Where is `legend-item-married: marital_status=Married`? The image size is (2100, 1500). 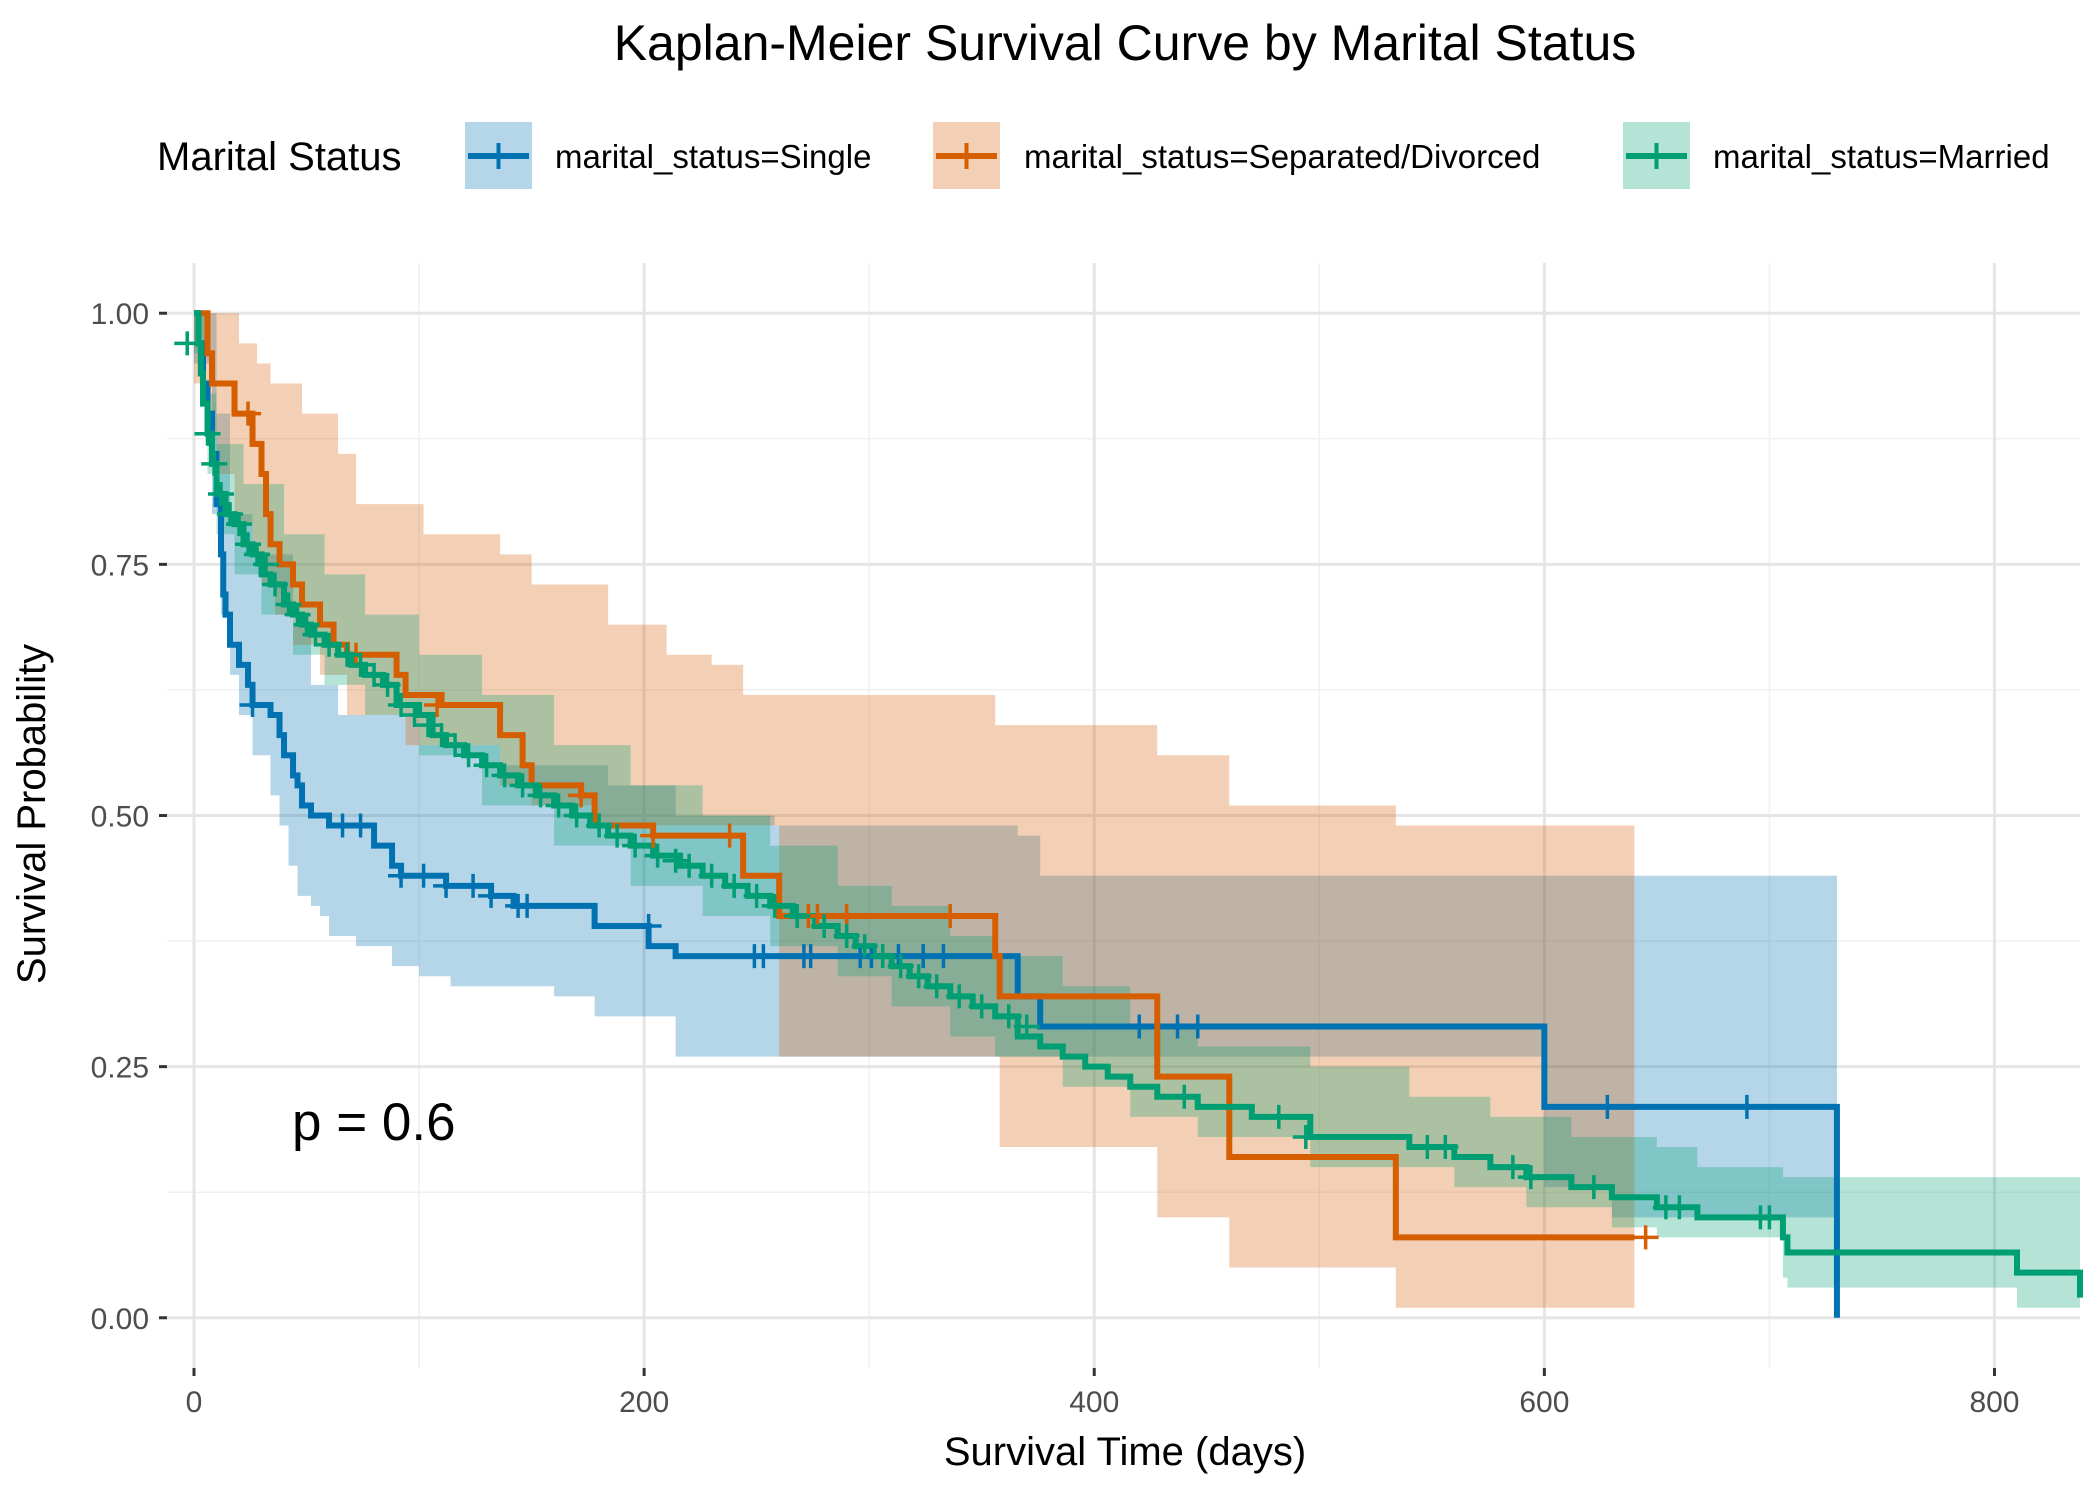 legend-item-married: marital_status=Married is located at coordinates (1836, 155).